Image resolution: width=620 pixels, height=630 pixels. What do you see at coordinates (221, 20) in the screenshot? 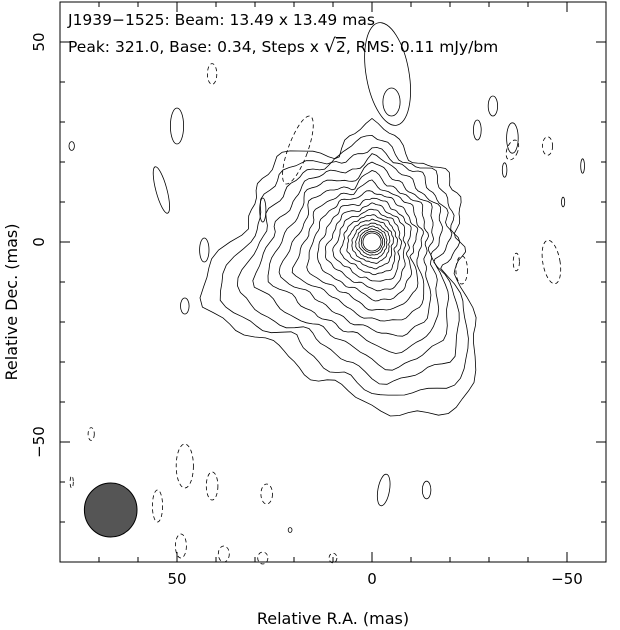
I see `header-line-1: J1939−1525: Beam: 13.49 x 13.49 mas` at bounding box center [221, 20].